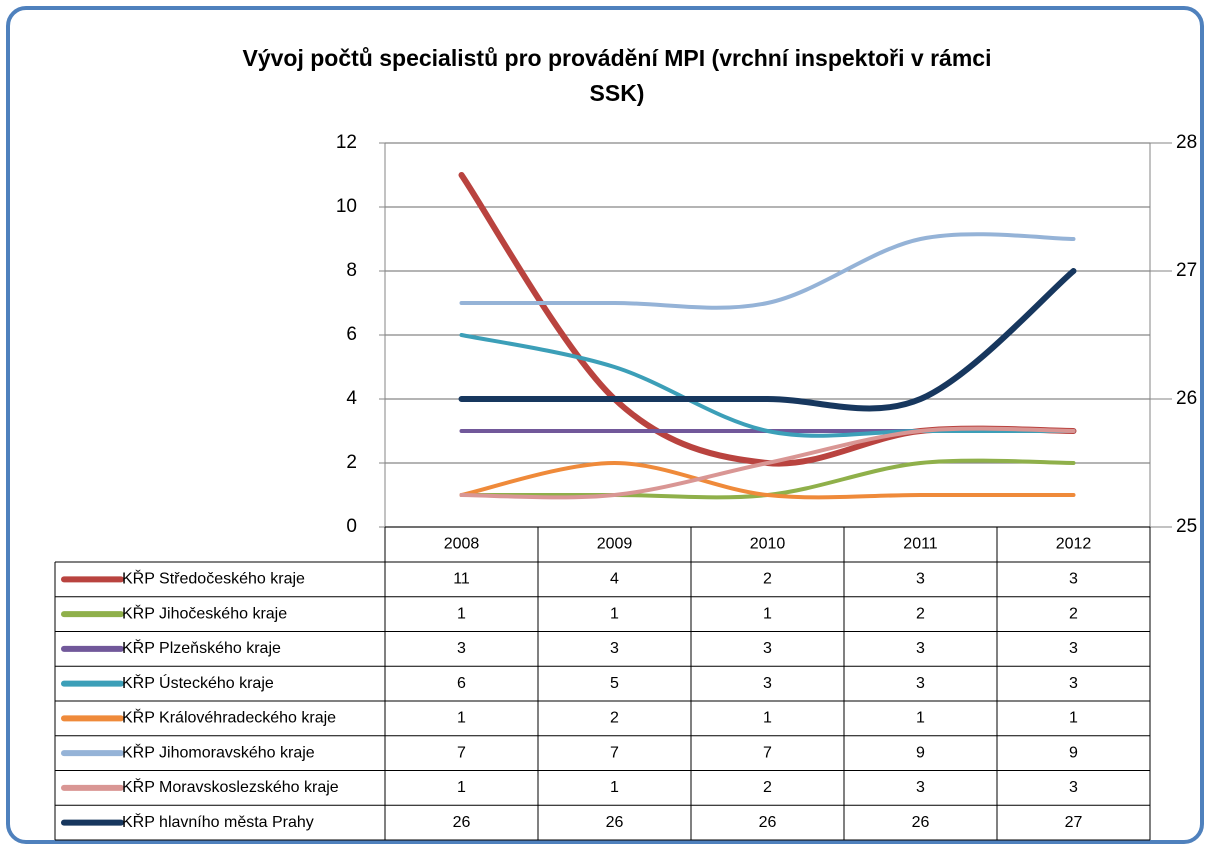 This screenshot has height=850, width=1210. What do you see at coordinates (617, 93) in the screenshot?
I see `chart-title-line2: SSK)` at bounding box center [617, 93].